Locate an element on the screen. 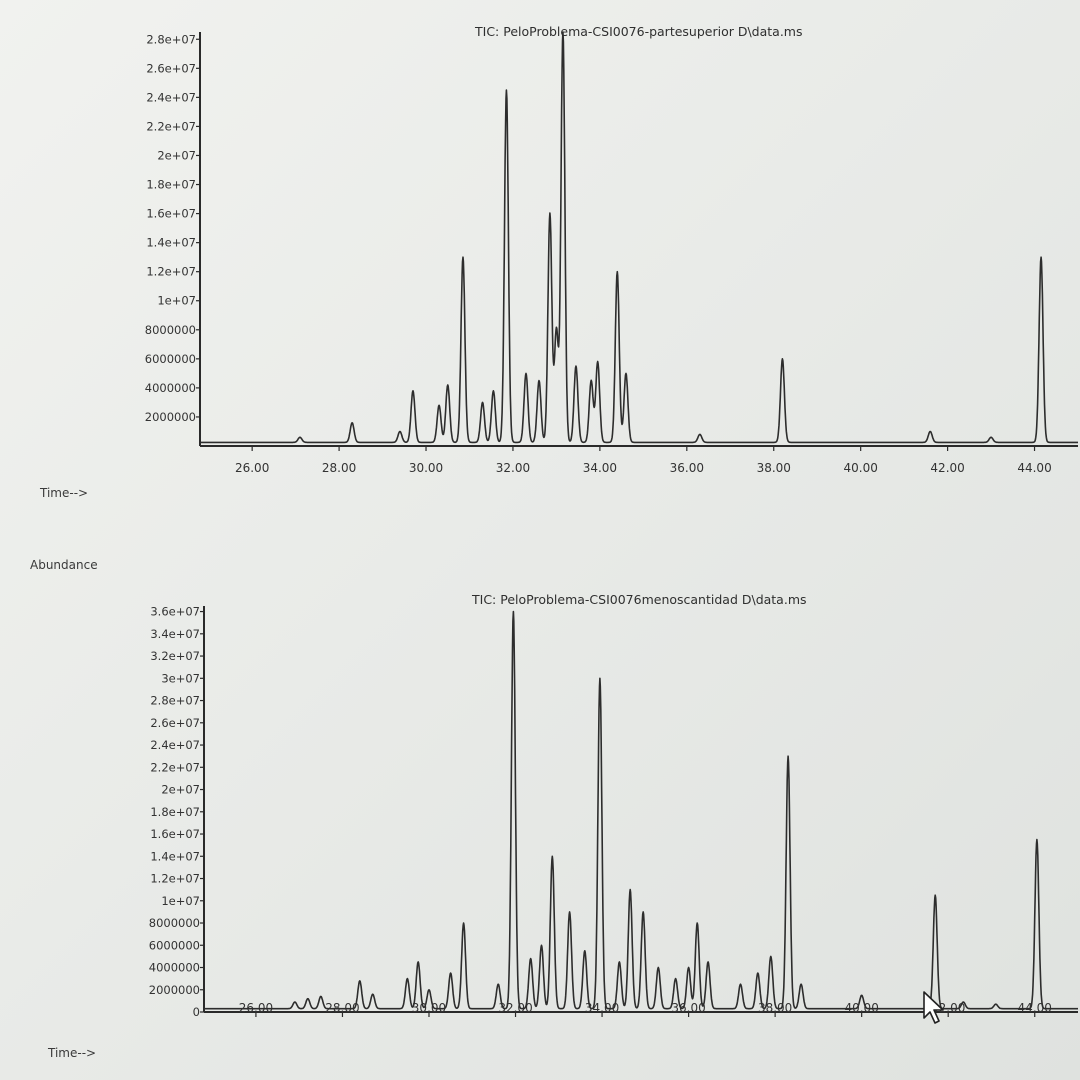  time-axis-label-top: Time--> is located at coordinates (64, 493).